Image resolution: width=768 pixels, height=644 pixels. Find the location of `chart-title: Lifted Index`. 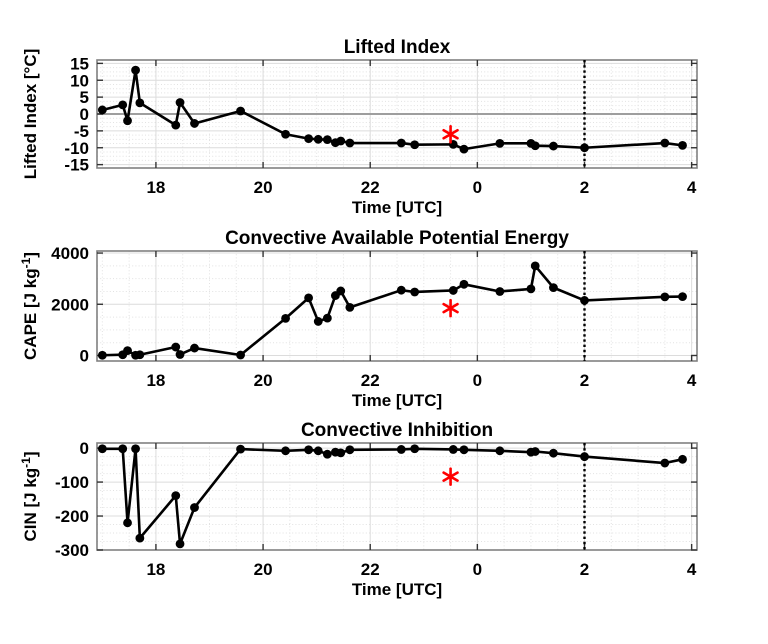

chart-title: Lifted Index is located at coordinates (397, 47).